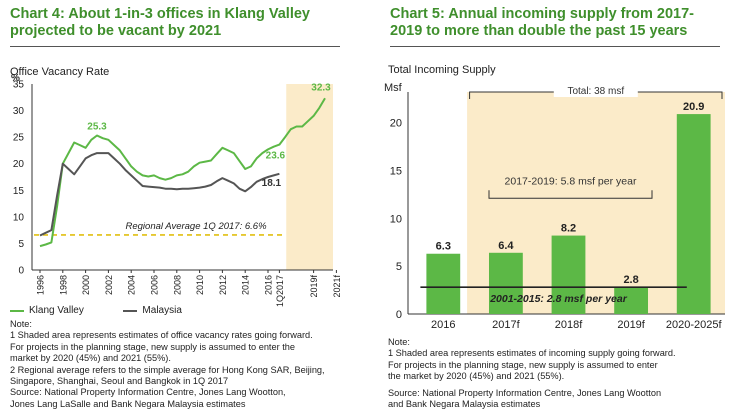 The image size is (735, 420). I want to click on chart4-subtitle: Office Vacancy Rate, so click(60, 72).